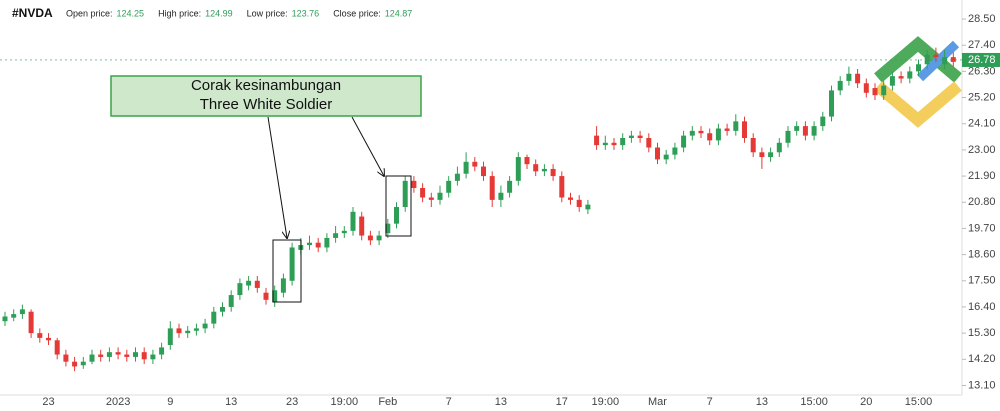 The height and width of the screenshot is (411, 1000). I want to click on annotation-text: Corak kesinambungan, so click(266, 85).